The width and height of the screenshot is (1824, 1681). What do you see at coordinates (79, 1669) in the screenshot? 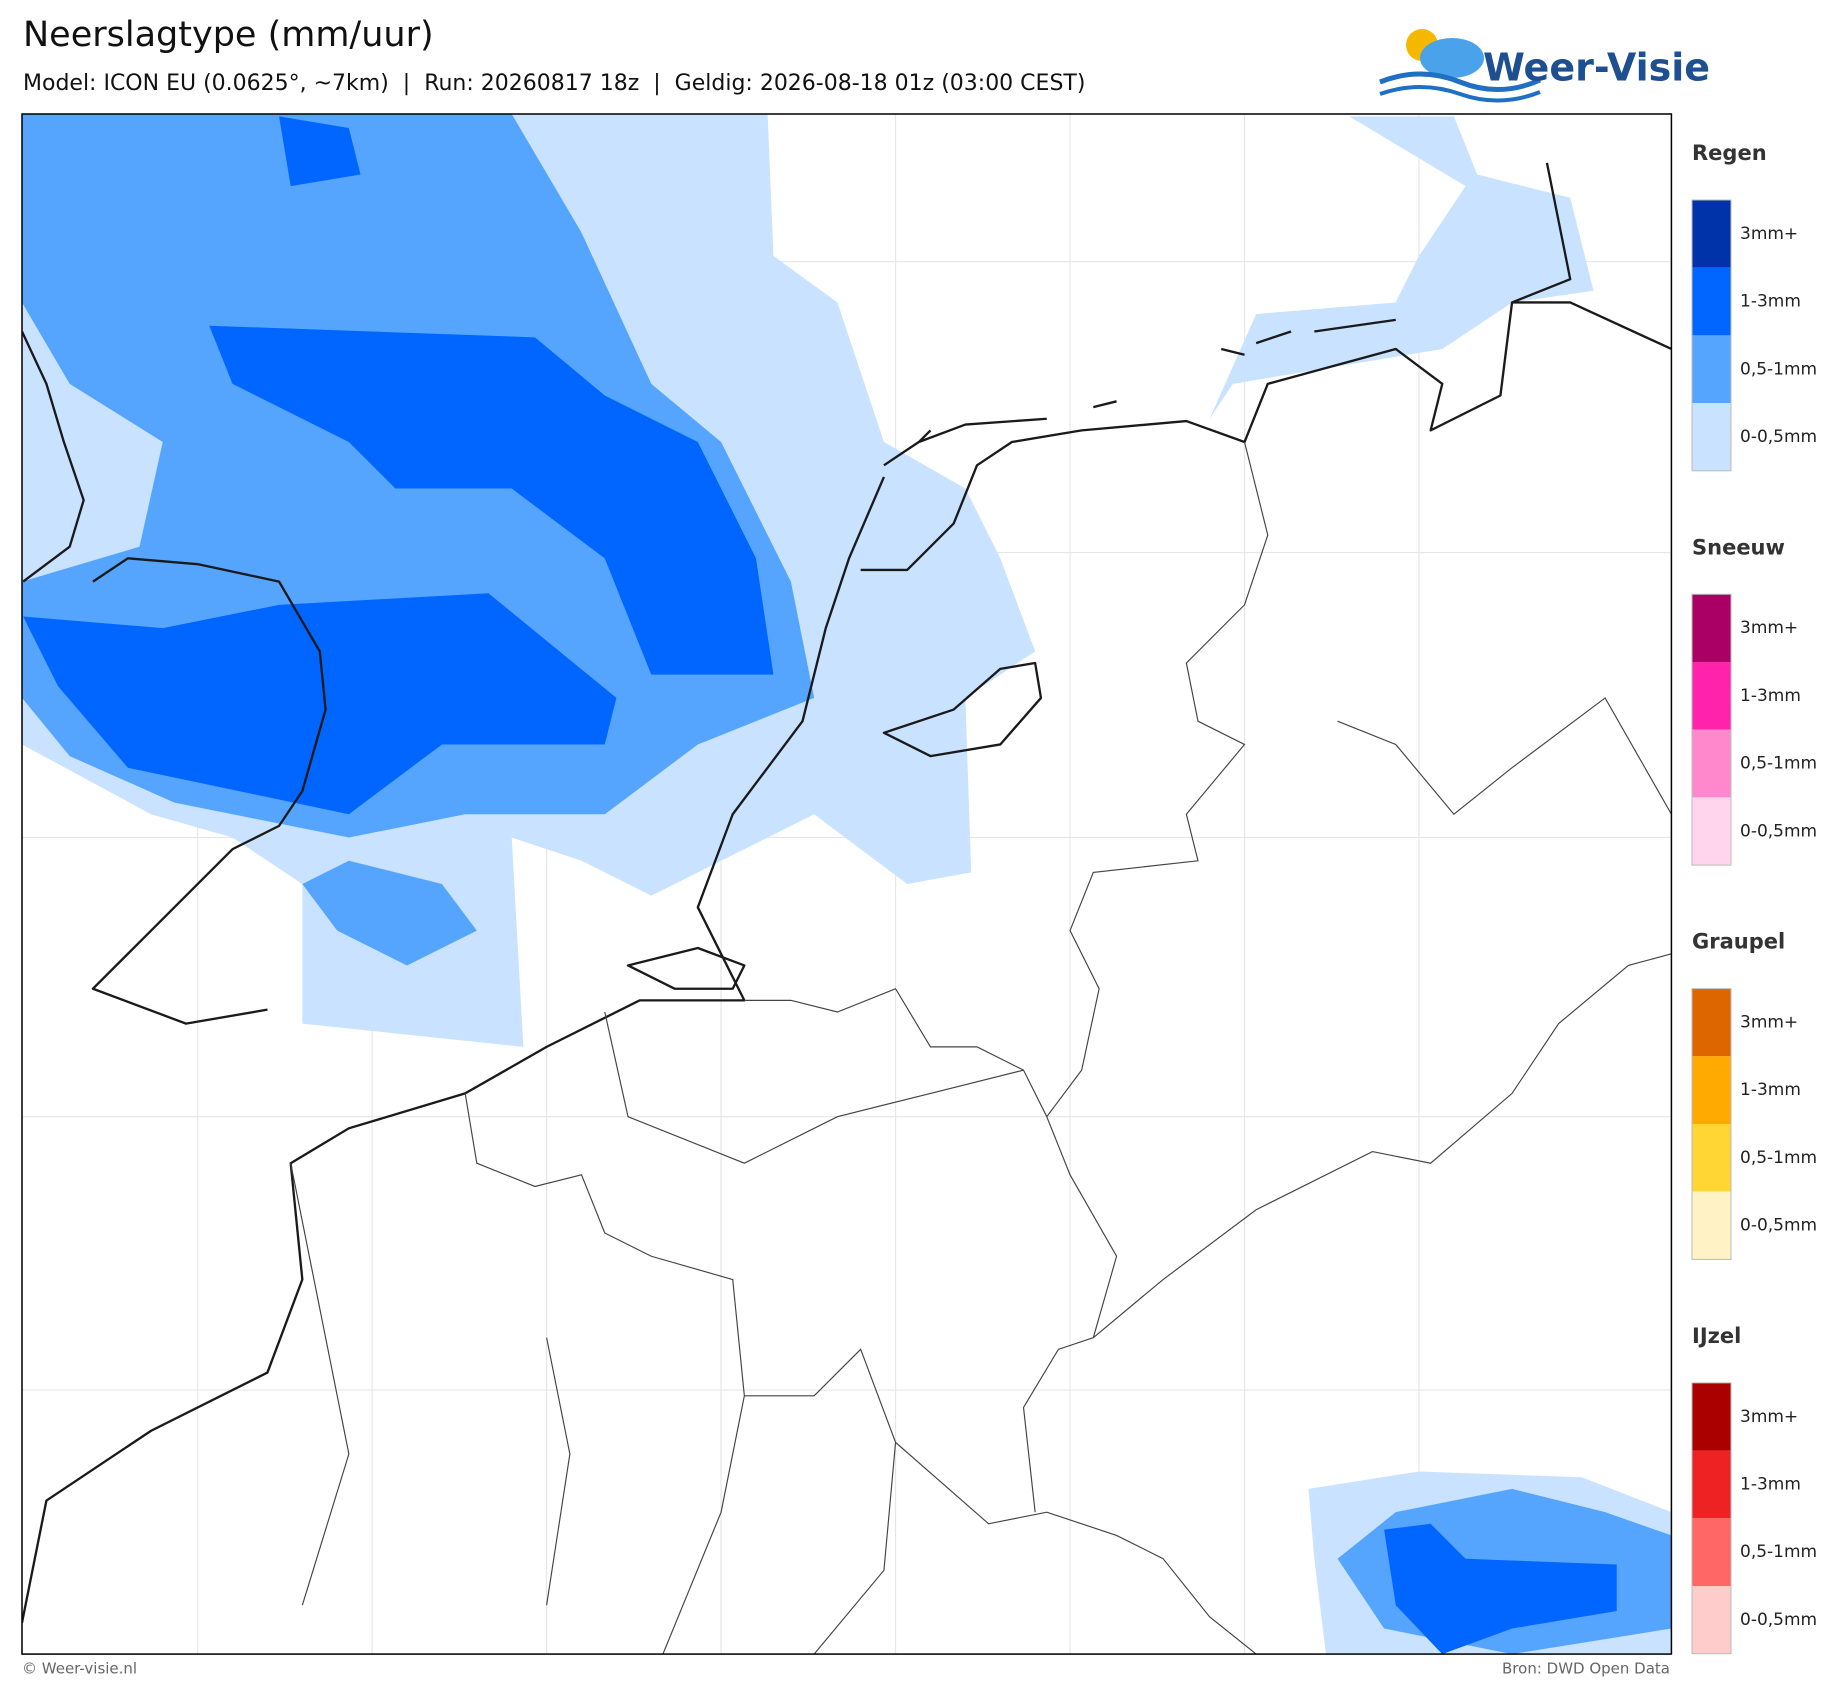
I see `footer-left: © Weer-visie.nl` at bounding box center [79, 1669].